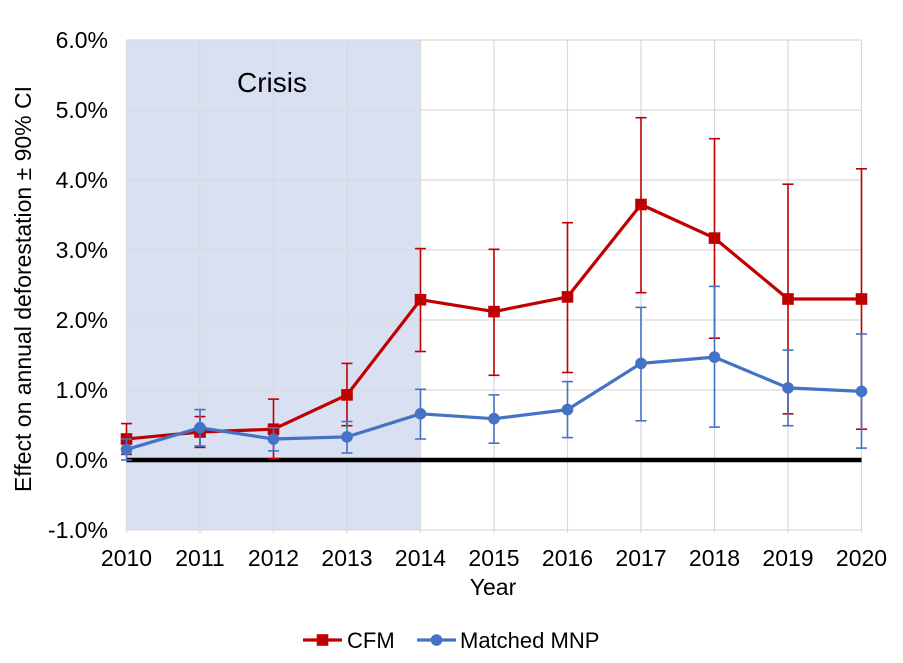 The image size is (903, 663). What do you see at coordinates (273, 558) in the screenshot?
I see `x-axis-tick-label: 2012` at bounding box center [273, 558].